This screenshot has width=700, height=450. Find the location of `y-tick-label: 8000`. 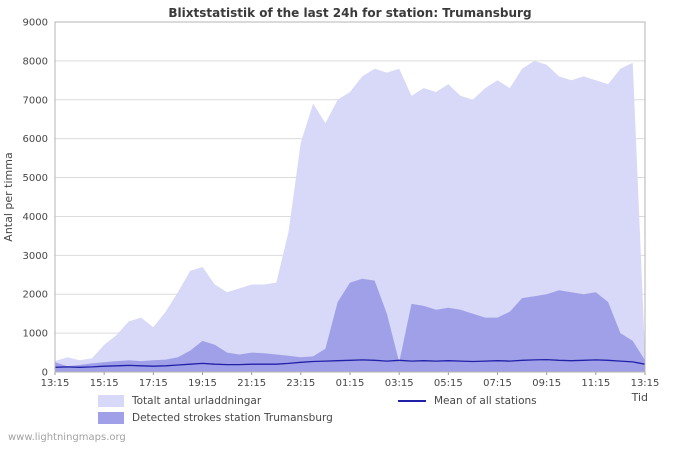

y-tick-label: 8000 is located at coordinates (35, 61).